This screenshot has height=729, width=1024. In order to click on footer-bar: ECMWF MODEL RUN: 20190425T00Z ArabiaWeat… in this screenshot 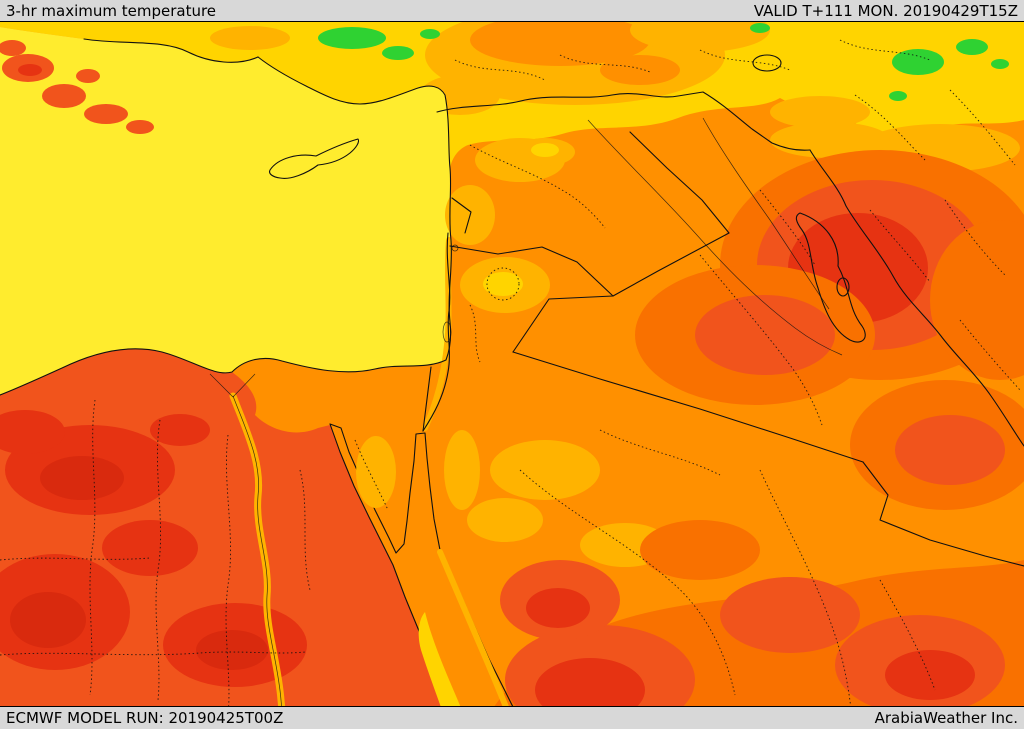, I will do `click(512, 717)`.